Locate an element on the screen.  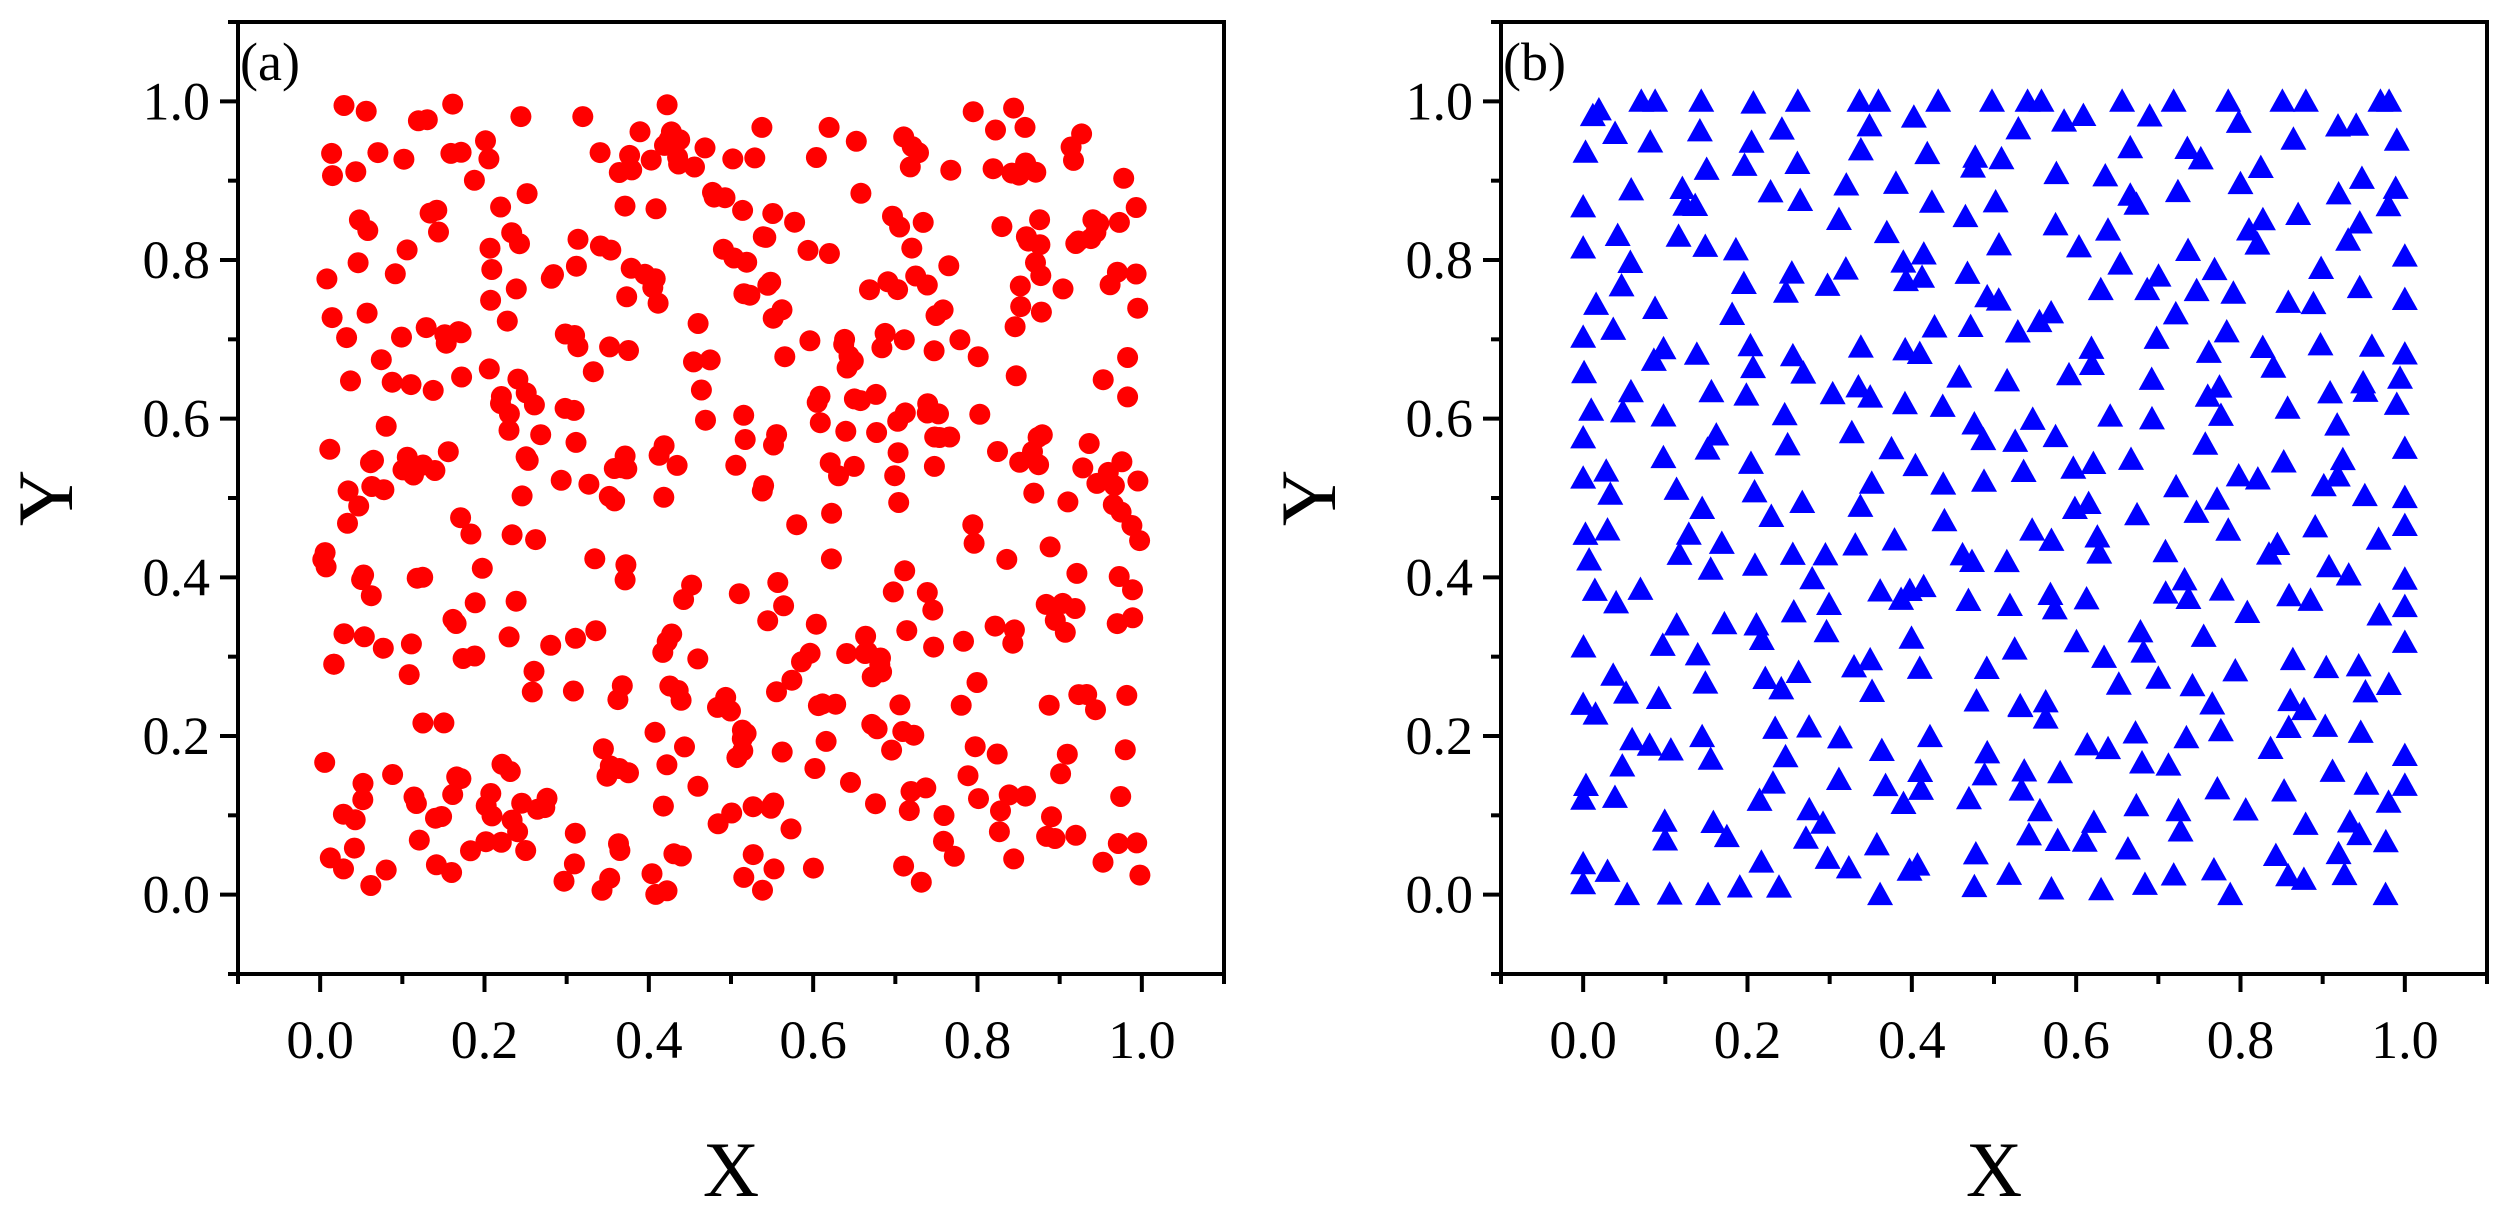
x-tick-label: 1.0 is located at coordinates (1142, 1040).